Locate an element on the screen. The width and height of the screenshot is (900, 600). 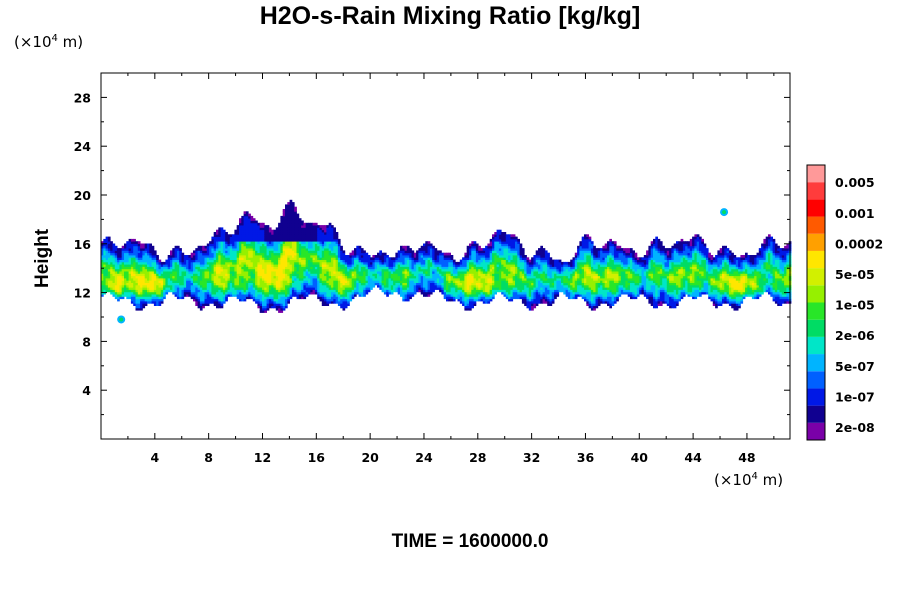
x-tick-label: 44 is located at coordinates (693, 457).